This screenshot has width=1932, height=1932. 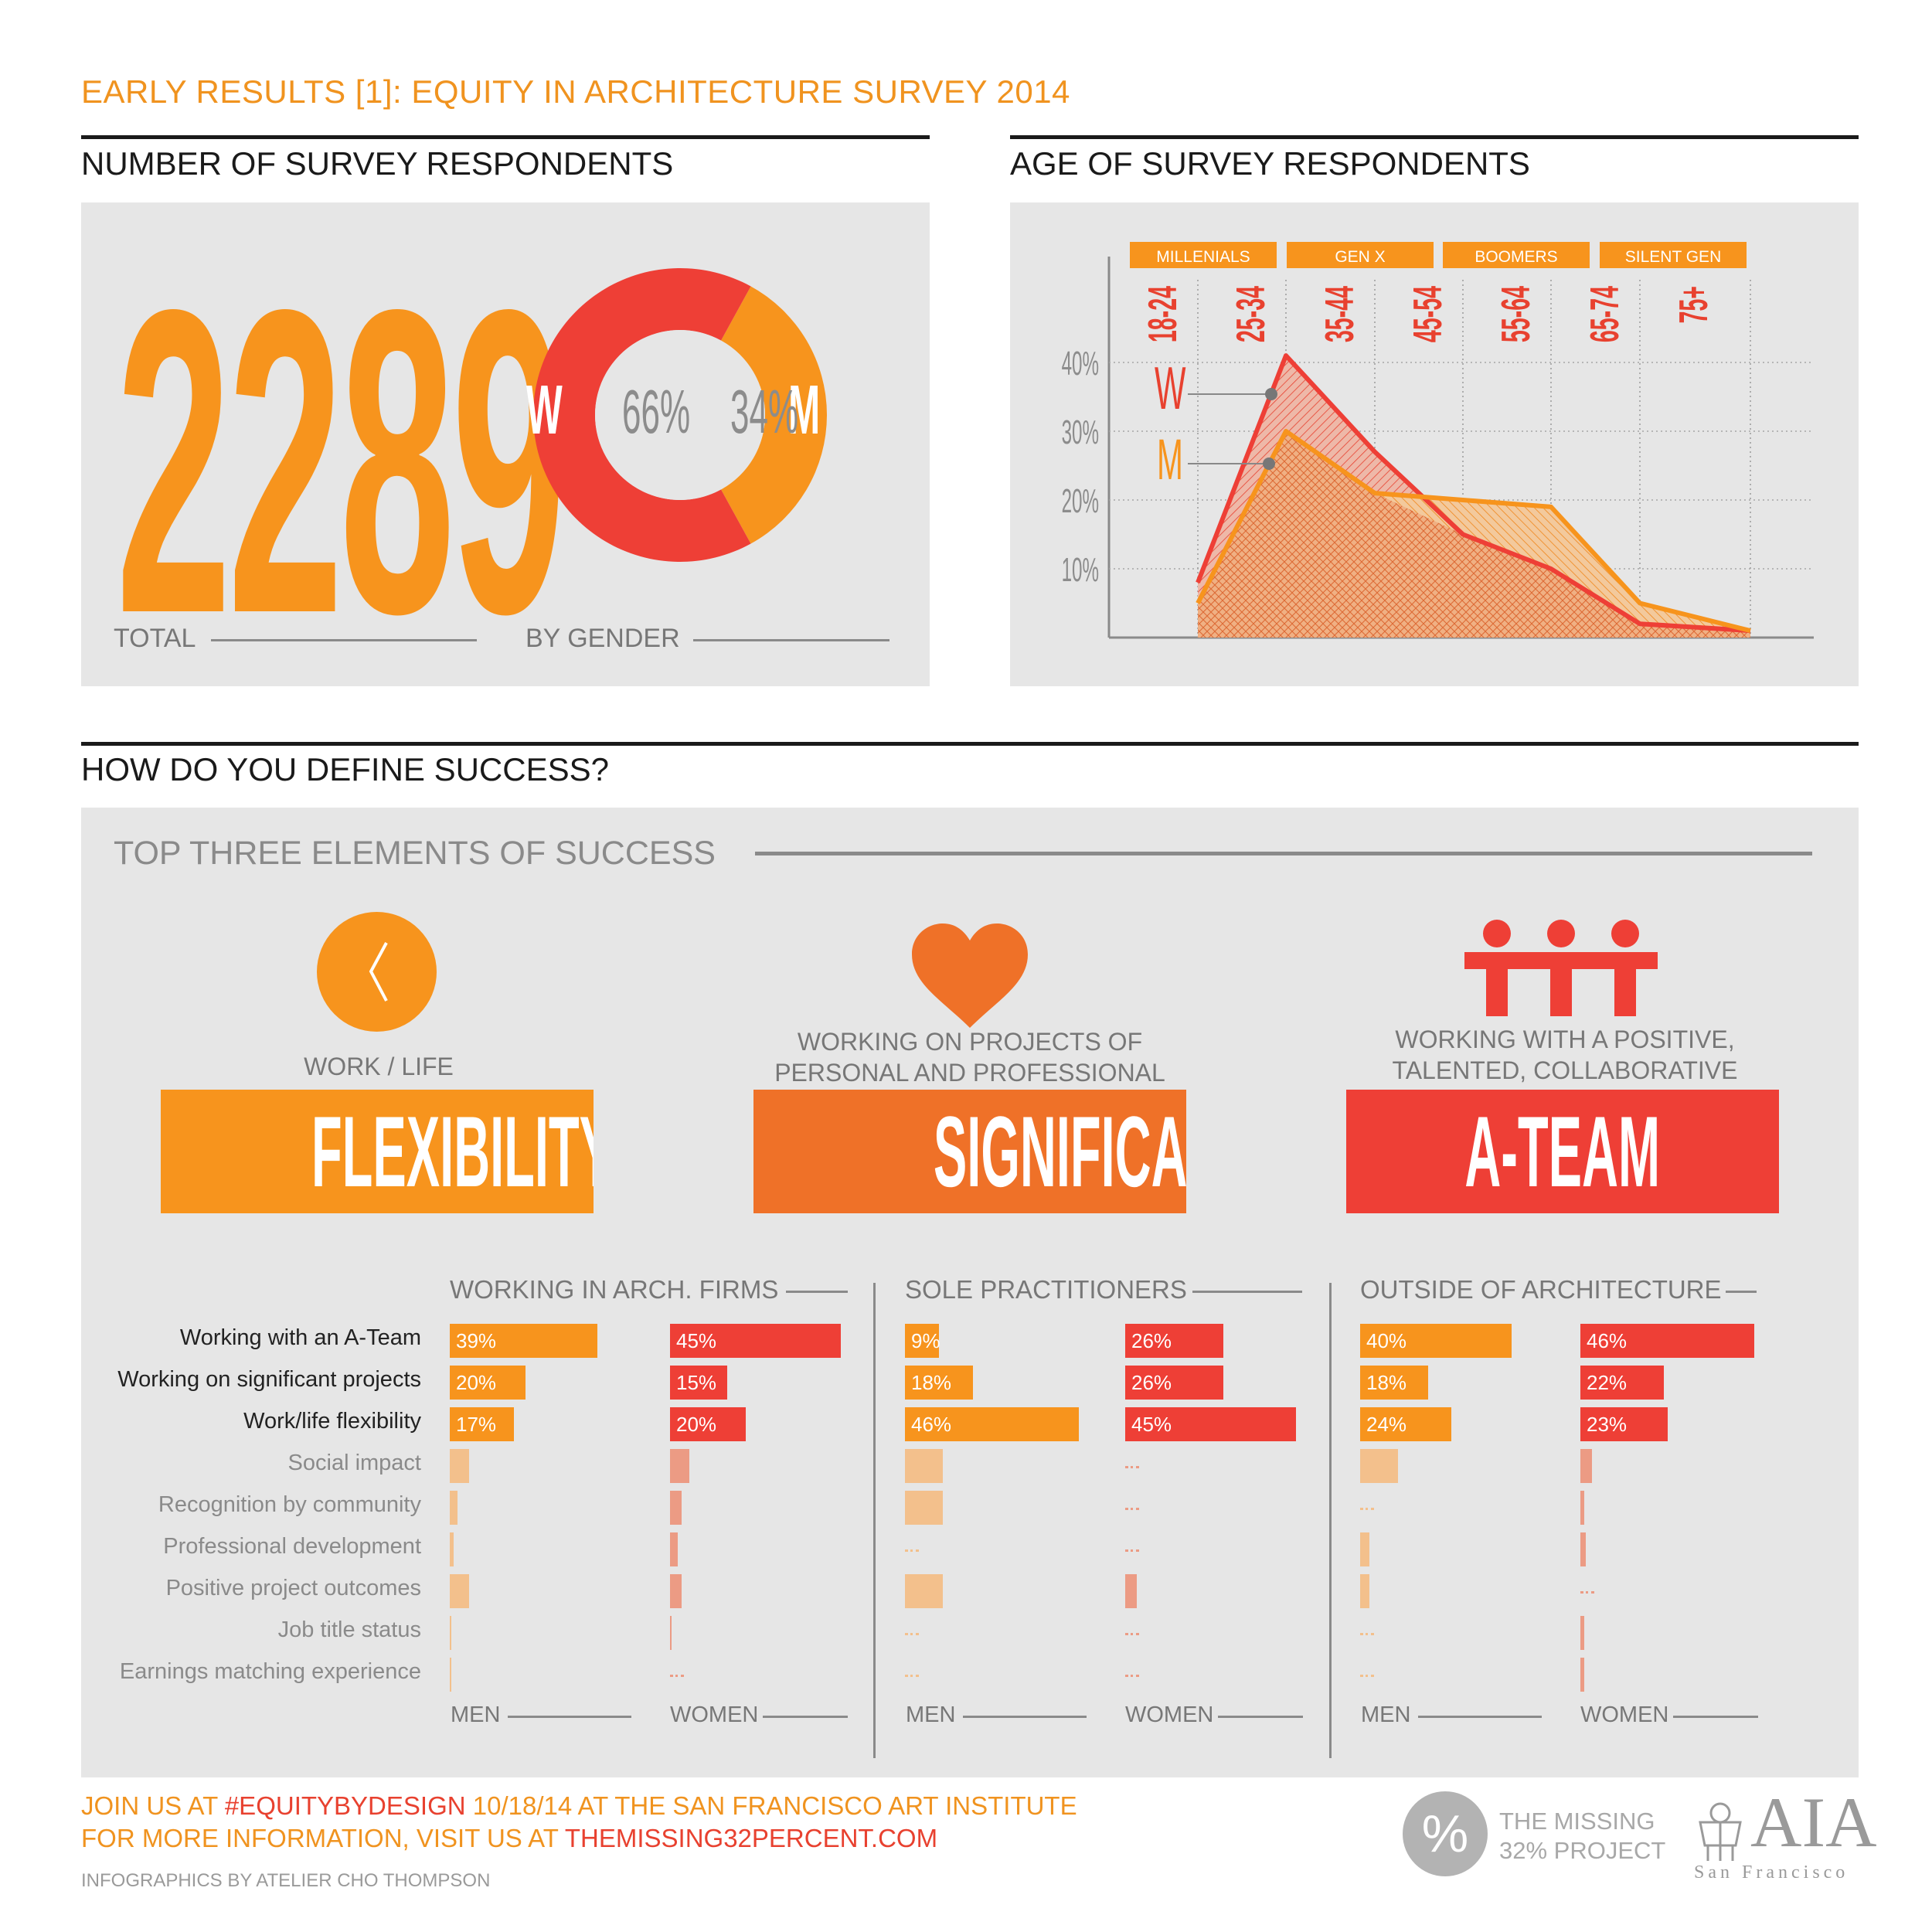 I want to click on bar-value-label: 20%, so click(x=696, y=1425).